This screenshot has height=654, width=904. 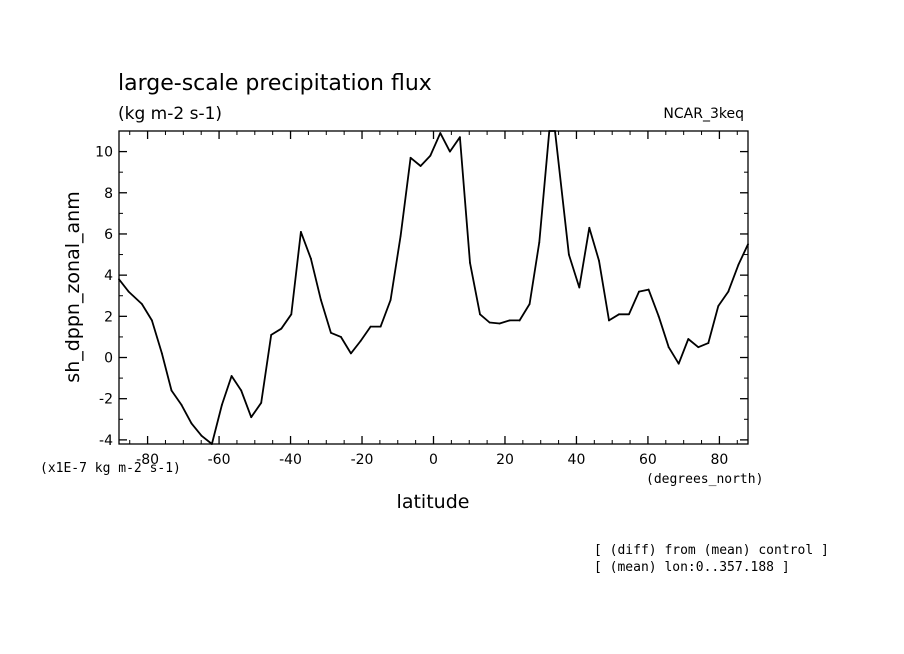 What do you see at coordinates (147, 460) in the screenshot?
I see `x-tick-label: -80` at bounding box center [147, 460].